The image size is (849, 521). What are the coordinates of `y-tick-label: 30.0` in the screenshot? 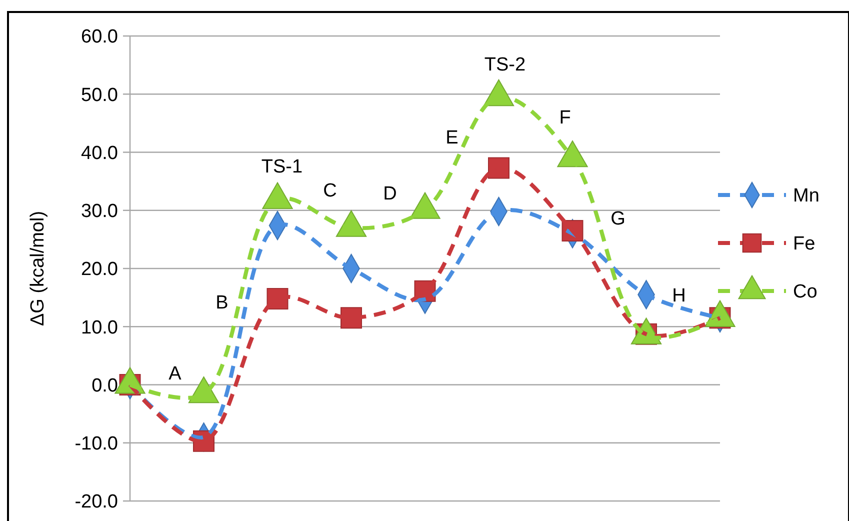 It's located at (99, 211).